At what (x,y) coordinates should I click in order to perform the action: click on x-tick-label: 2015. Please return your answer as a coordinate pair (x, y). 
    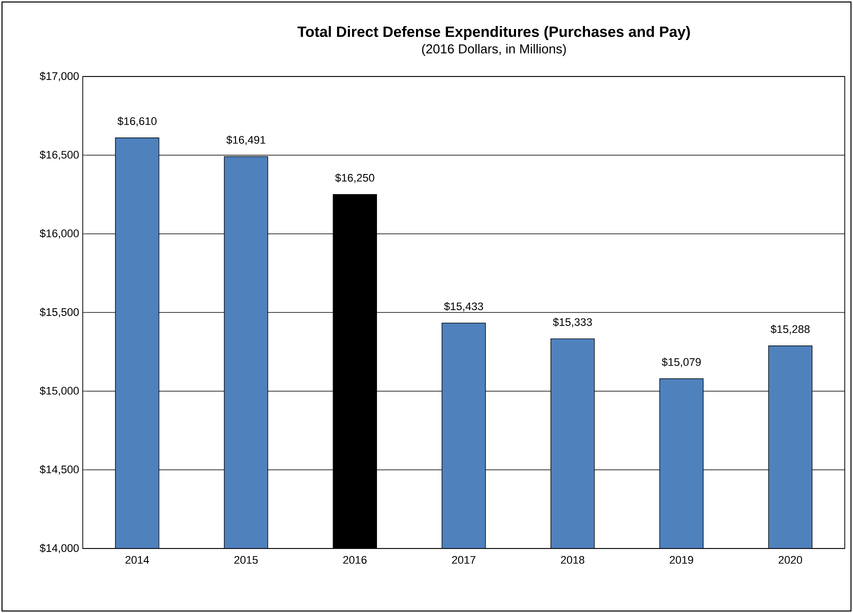
    Looking at the image, I should click on (246, 560).